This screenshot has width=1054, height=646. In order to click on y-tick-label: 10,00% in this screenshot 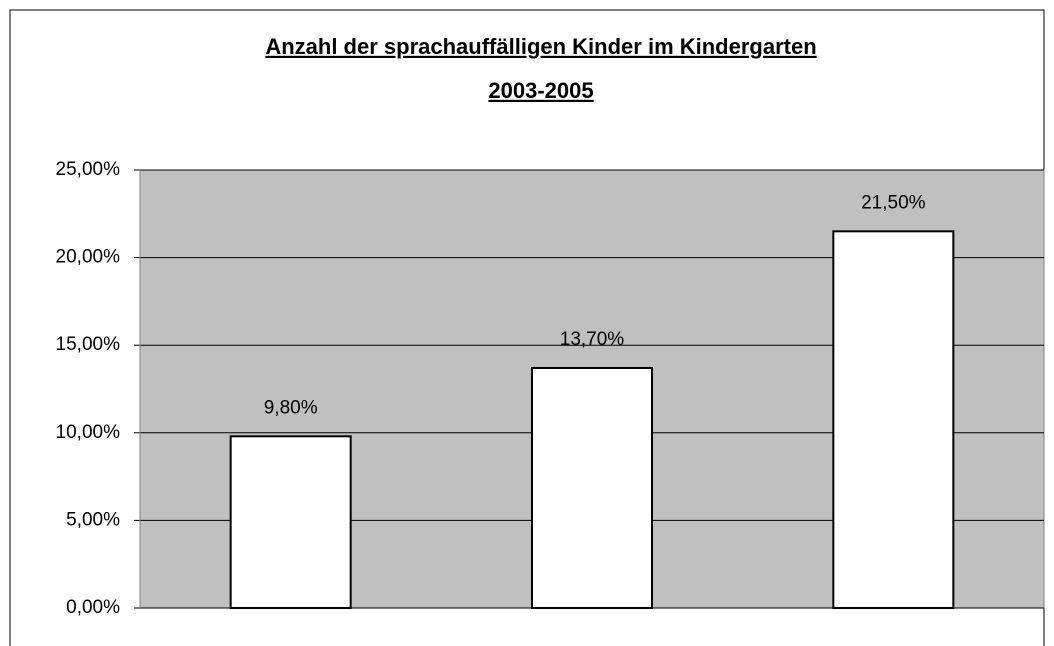, I will do `click(88, 432)`.